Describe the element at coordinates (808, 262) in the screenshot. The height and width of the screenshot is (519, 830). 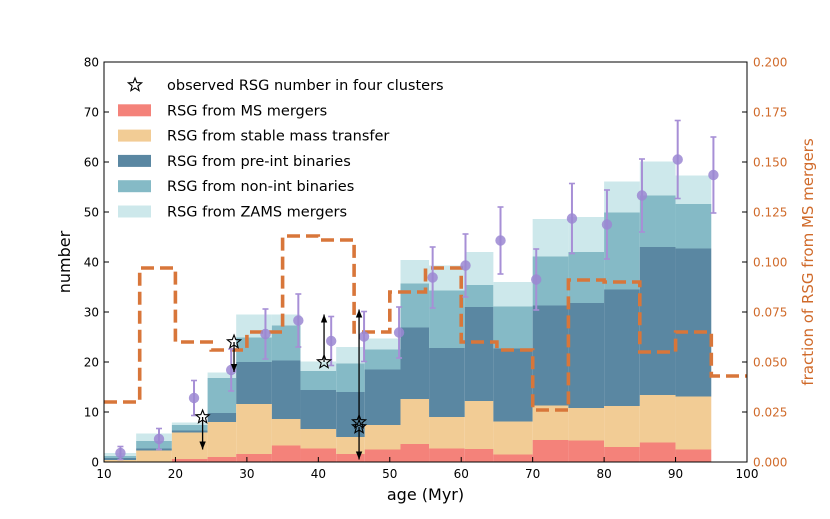
I see `y2-axis-title: fraction of RSG from MS mergers` at that location.